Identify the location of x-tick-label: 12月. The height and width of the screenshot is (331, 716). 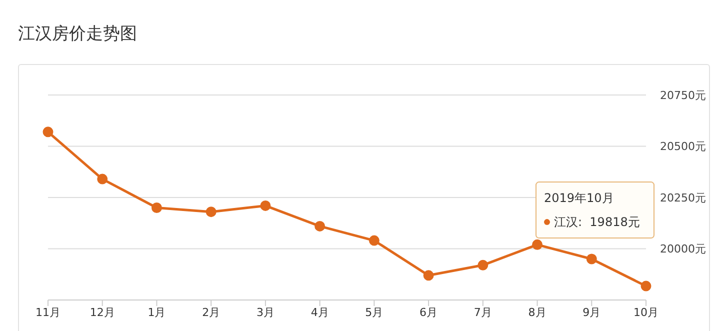
(102, 312).